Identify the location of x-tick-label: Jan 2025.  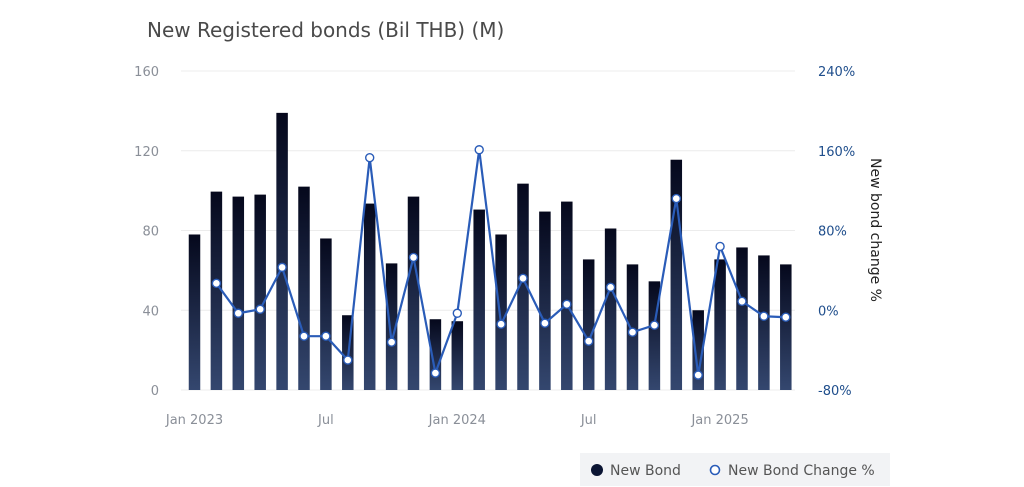
(719, 420).